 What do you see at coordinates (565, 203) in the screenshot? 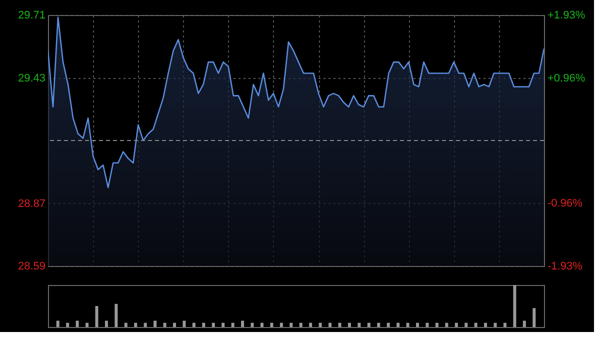
I see `y2-tick-label: -0.96%` at bounding box center [565, 203].